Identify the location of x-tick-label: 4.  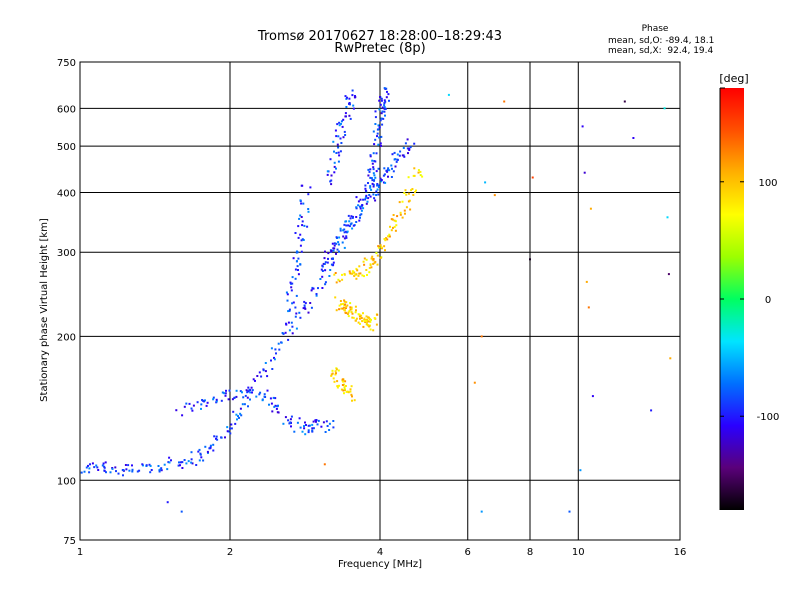
(380, 552).